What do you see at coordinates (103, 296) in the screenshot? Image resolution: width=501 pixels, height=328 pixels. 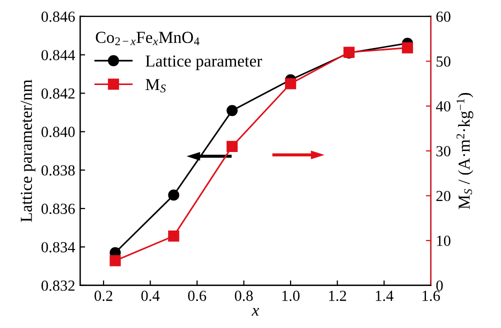 I see `x-tick-label: 0.2` at bounding box center [103, 296].